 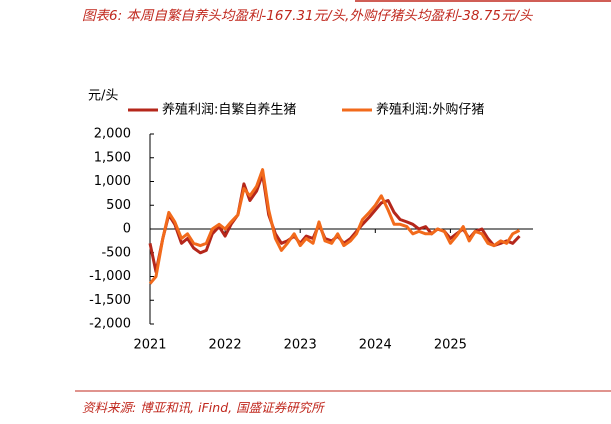 I want to click on y-tick-label: 0, so click(x=127, y=229).